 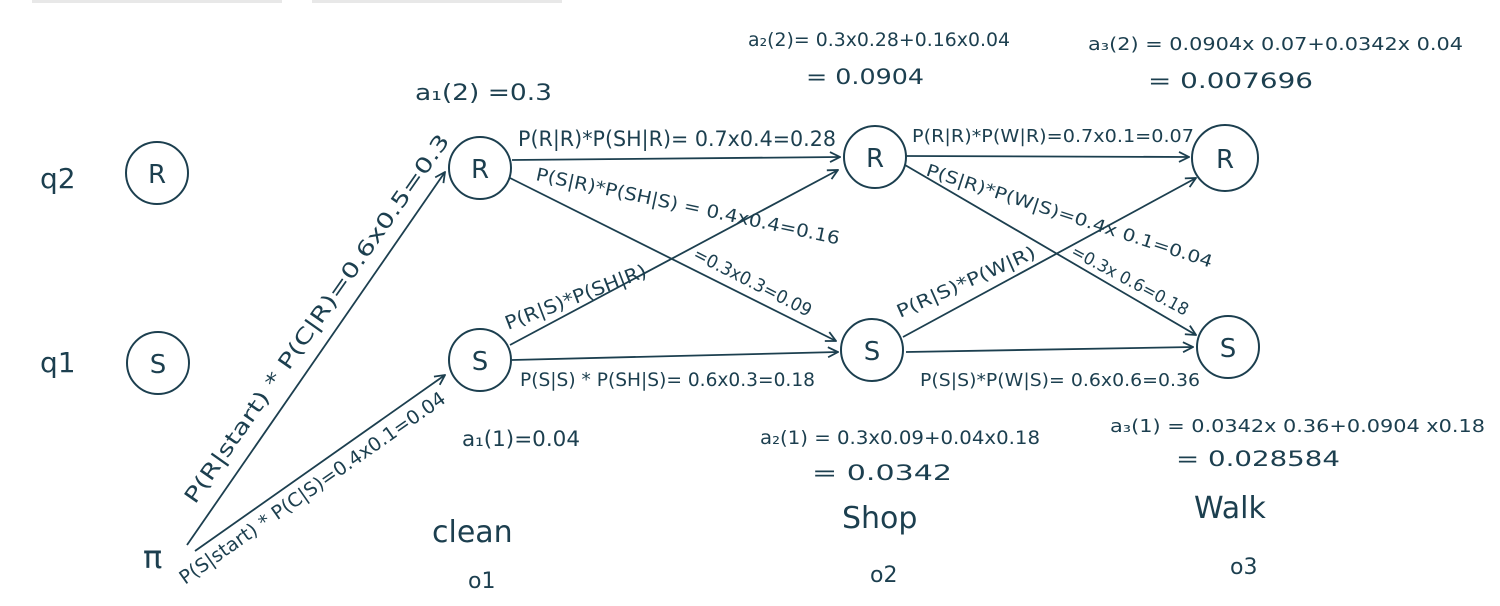 I want to click on observation-3-index: o3, so click(x=1243, y=567).